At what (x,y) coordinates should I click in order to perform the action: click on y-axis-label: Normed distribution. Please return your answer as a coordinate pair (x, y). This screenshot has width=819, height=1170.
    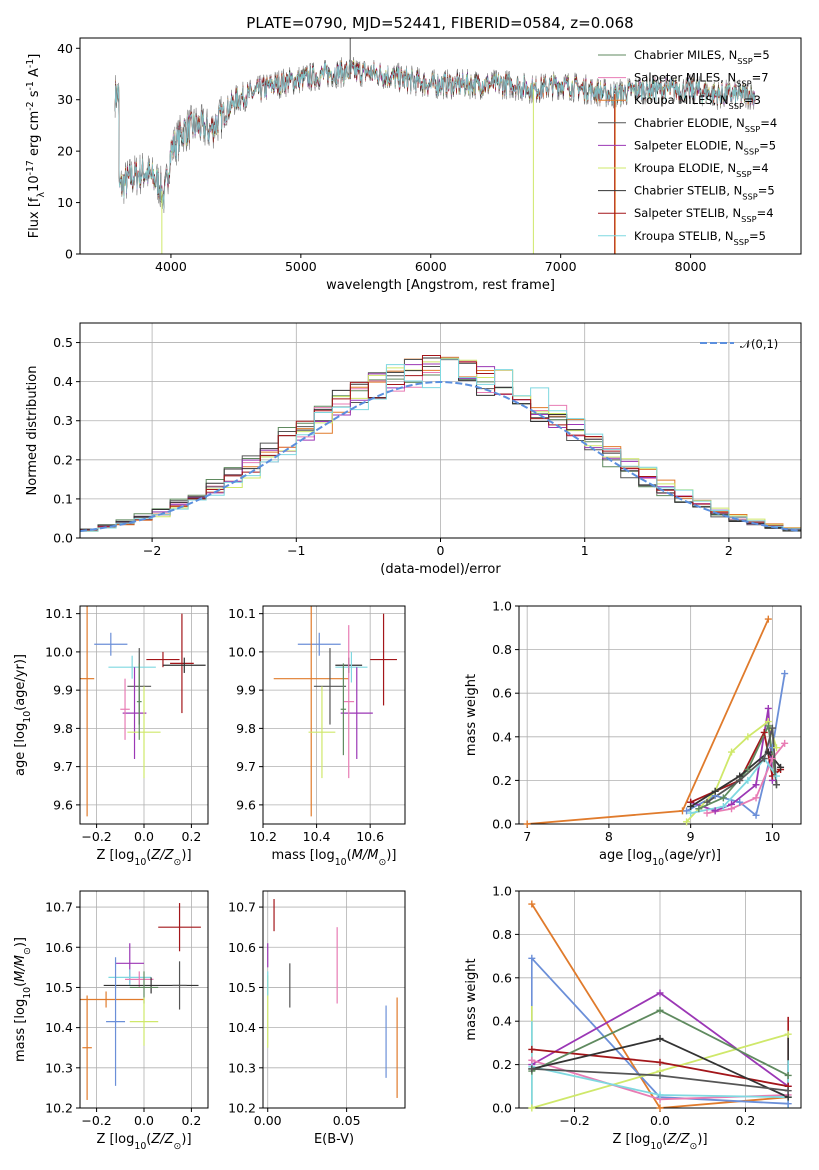
    Looking at the image, I should click on (32, 431).